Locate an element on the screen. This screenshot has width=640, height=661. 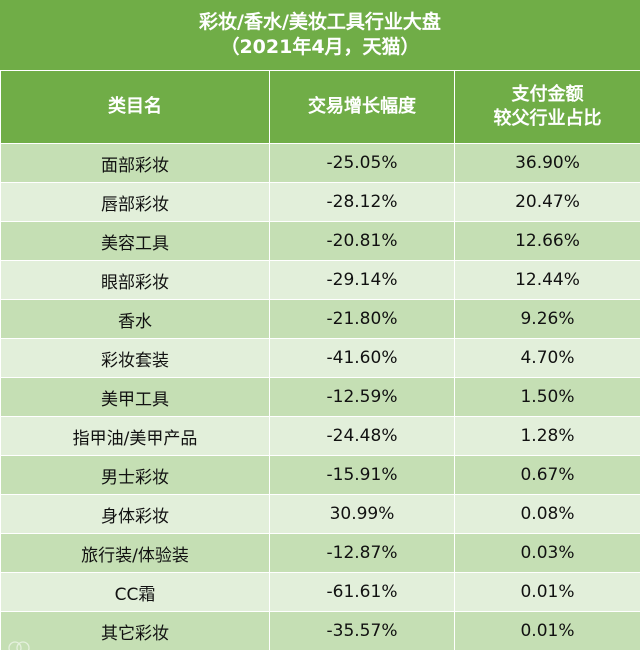
cell-growth: -12.59% is located at coordinates (362, 397).